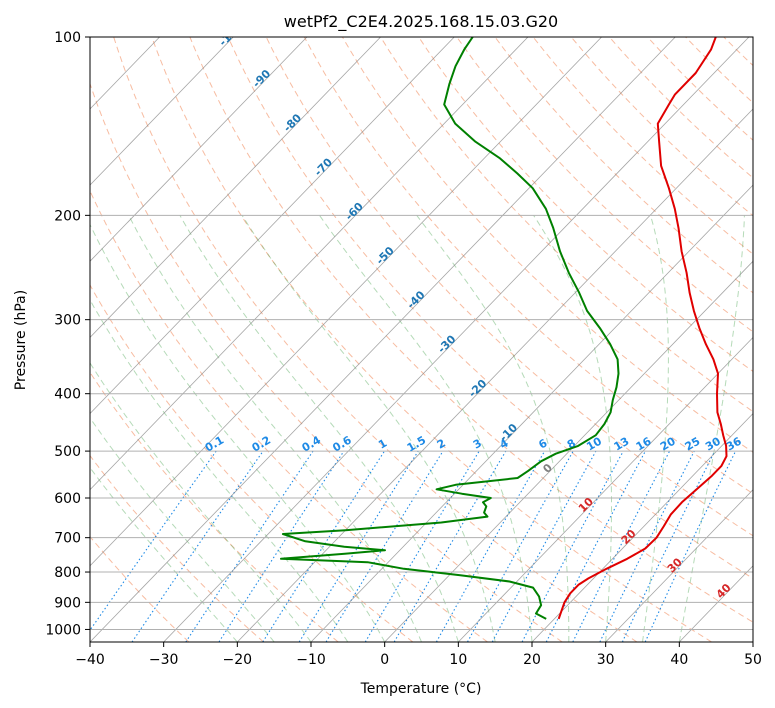 The image size is (775, 708). What do you see at coordinates (67, 499) in the screenshot?
I see `y-tick-label: 600` at bounding box center [67, 499].